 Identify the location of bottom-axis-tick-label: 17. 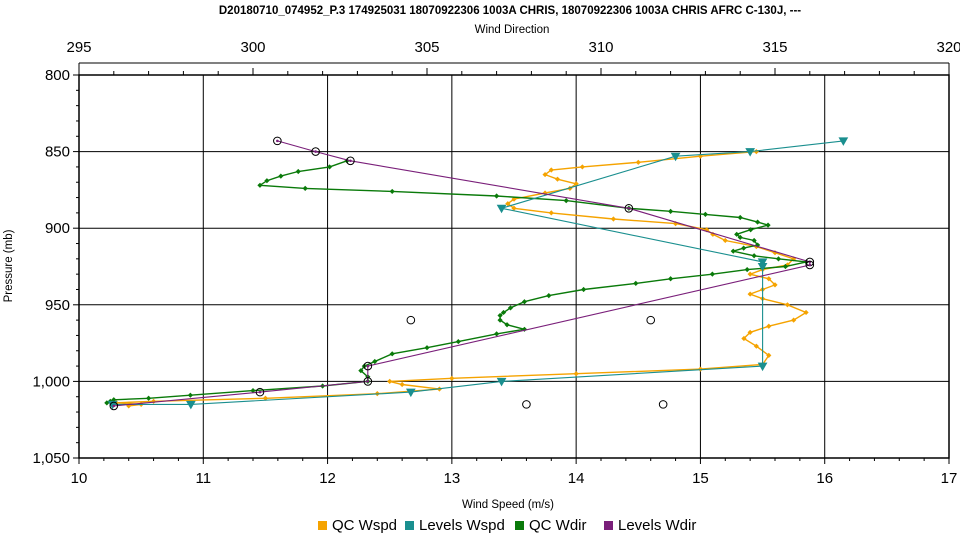
(949, 478).